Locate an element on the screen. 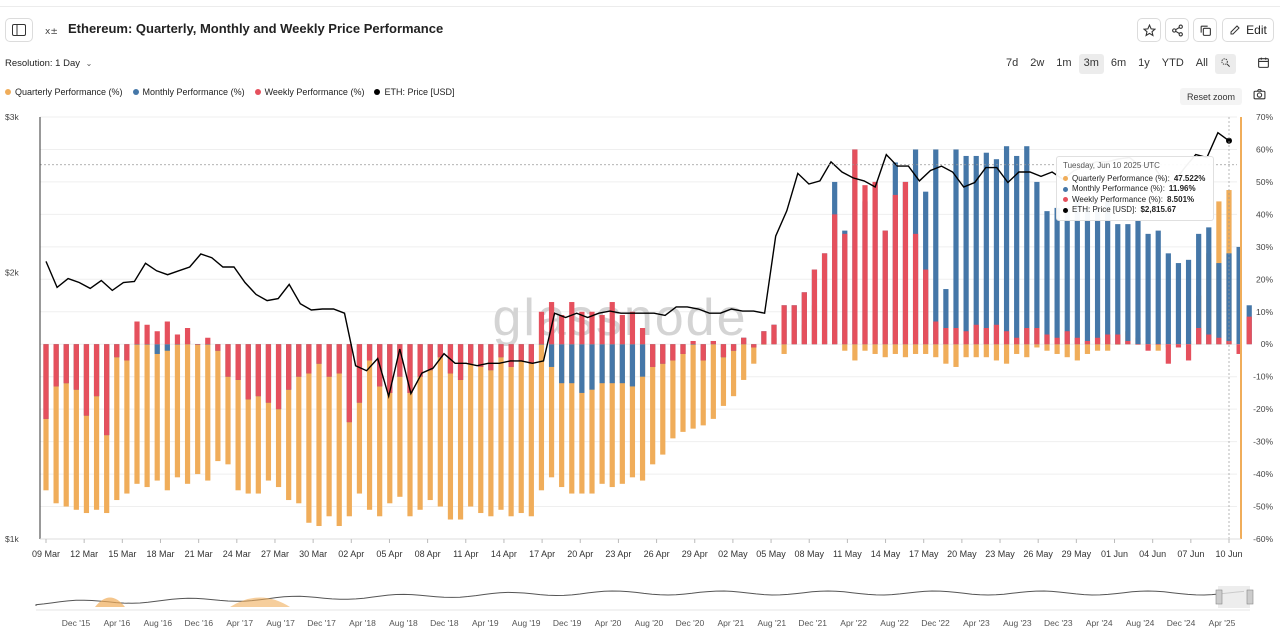  tooltip-row-weekly: Weekly Performance (%): 8.501% is located at coordinates (1135, 200).